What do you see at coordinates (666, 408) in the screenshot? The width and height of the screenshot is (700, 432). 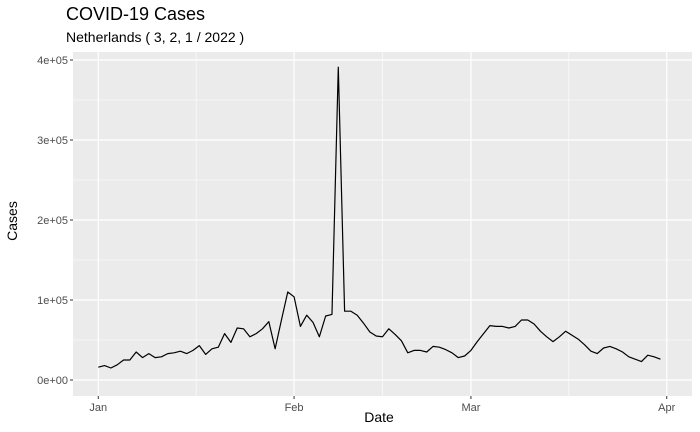 I see `x-tick-label: Apr` at bounding box center [666, 408].